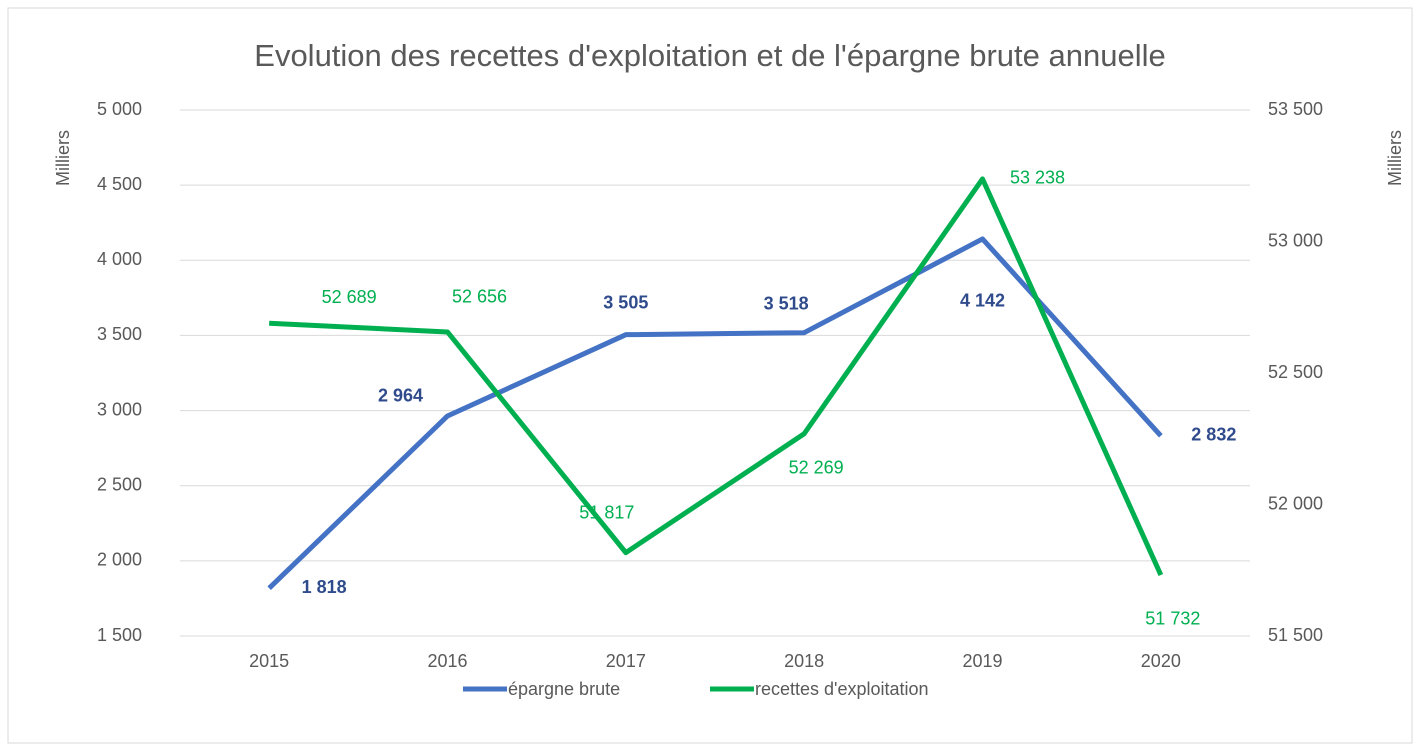 This screenshot has height=756, width=1420. What do you see at coordinates (119, 184) in the screenshot?
I see `y-tick-label: 4 500` at bounding box center [119, 184].